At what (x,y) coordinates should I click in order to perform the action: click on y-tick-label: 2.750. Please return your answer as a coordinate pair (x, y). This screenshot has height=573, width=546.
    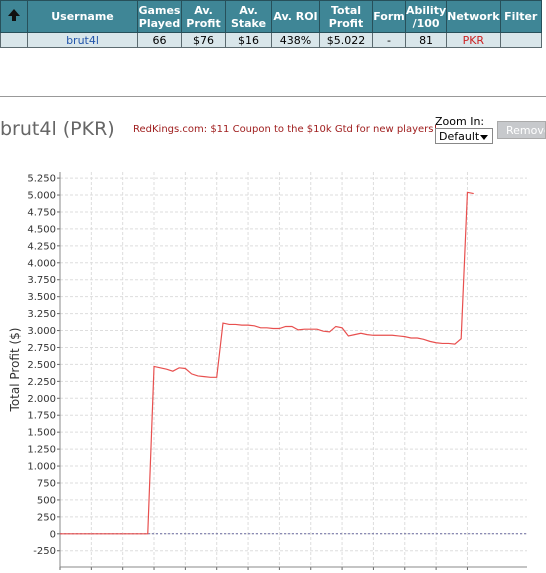
    Looking at the image, I should click on (41, 348).